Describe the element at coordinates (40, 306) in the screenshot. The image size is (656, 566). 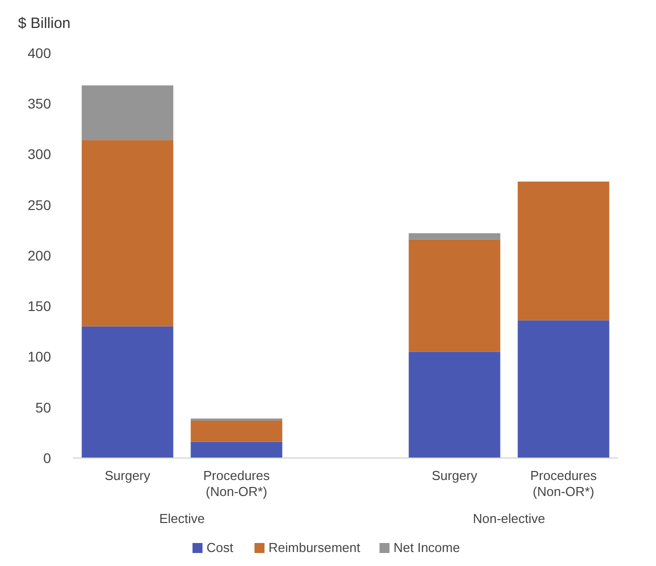
I see `y-tick-label: 150` at that location.